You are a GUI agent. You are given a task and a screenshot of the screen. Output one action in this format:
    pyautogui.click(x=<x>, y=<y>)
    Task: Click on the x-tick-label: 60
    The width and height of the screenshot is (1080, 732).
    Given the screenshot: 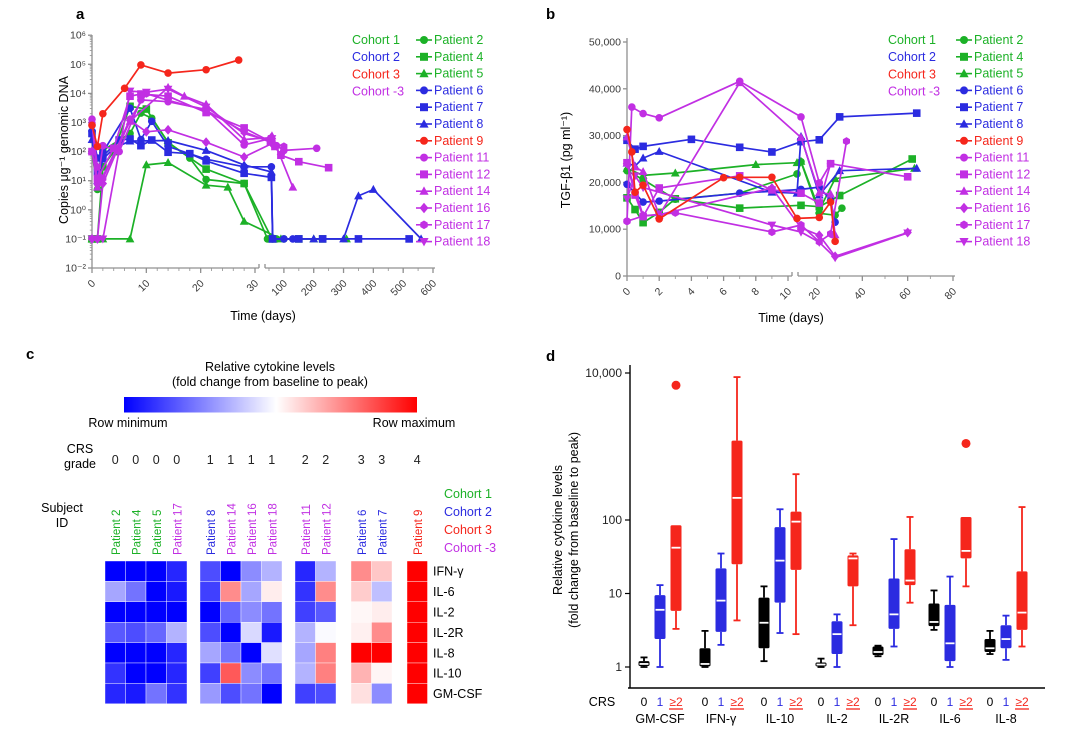 What is the action you would take?
    pyautogui.click(x=905, y=294)
    